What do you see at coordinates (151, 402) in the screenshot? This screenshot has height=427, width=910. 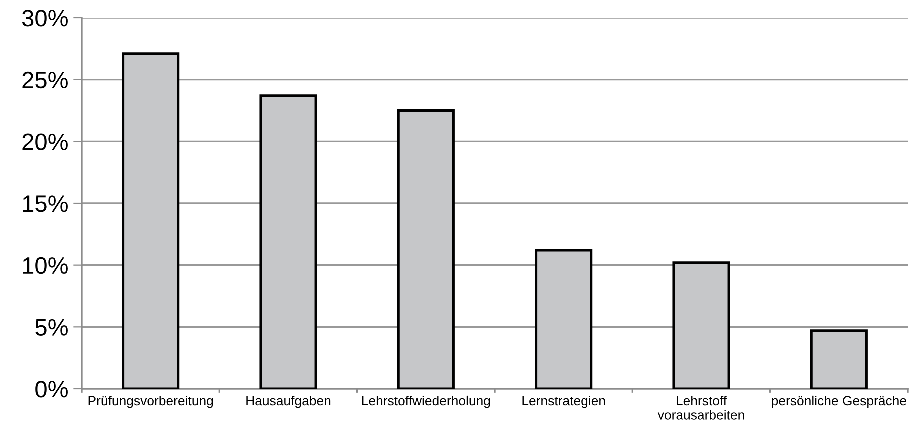 I see `x-tick-label: Prüfungsvorbereitung` at bounding box center [151, 402].